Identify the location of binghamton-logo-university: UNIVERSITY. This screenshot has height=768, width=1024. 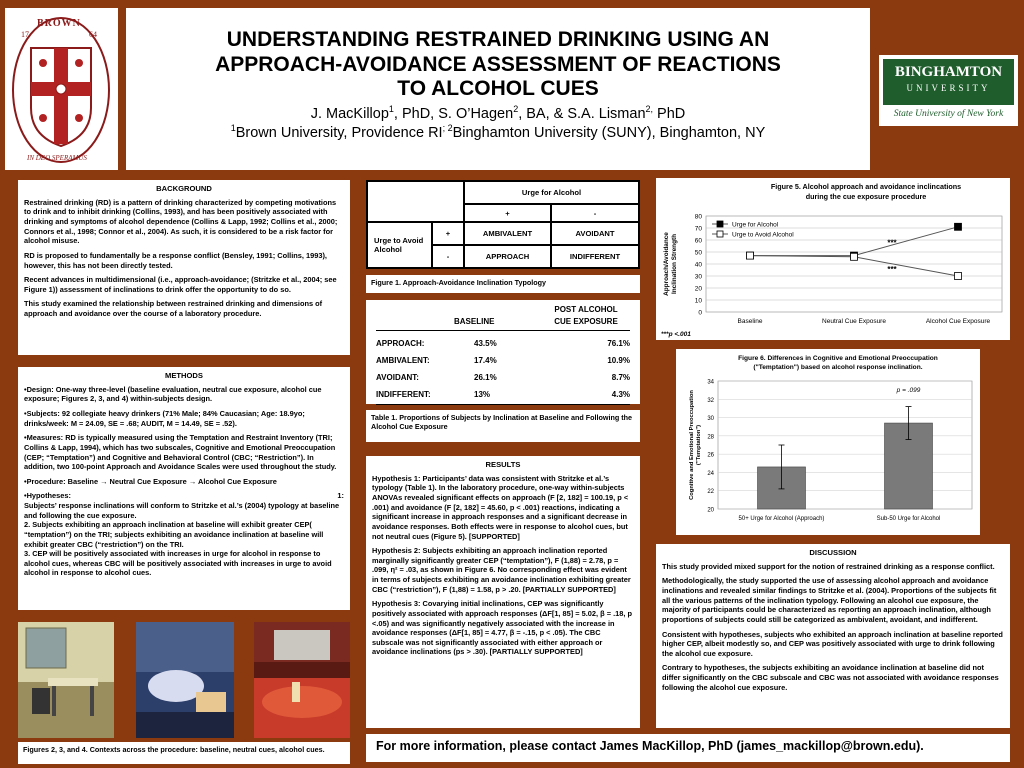
(948, 88).